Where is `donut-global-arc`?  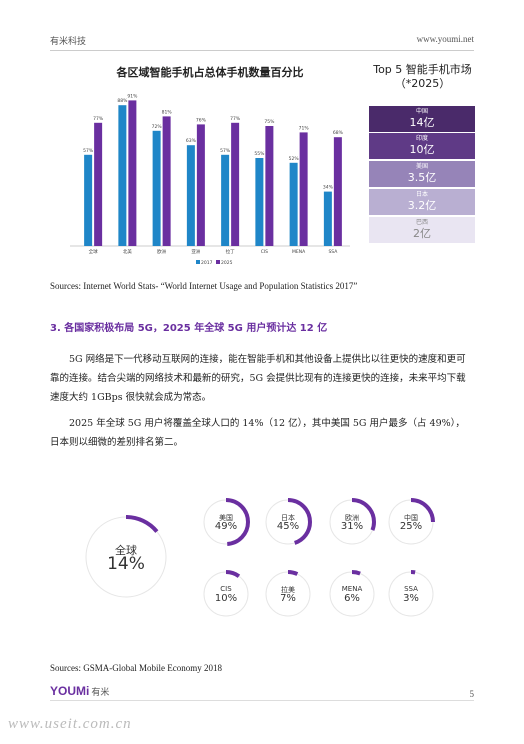
donut-global-arc is located at coordinates (126, 557).